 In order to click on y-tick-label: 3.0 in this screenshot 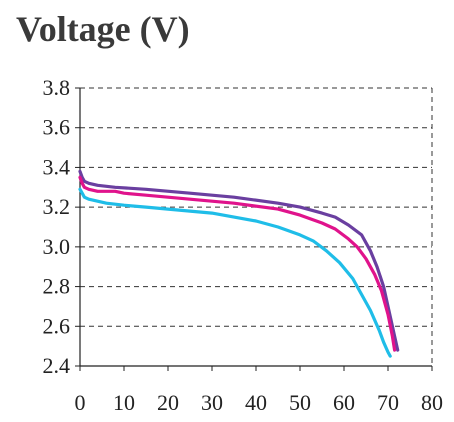, I will do `click(57, 246)`.